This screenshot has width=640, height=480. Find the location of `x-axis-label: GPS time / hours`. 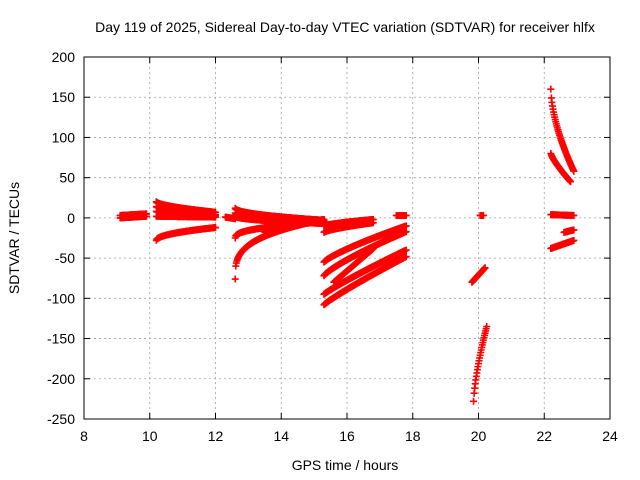

x-axis-label: GPS time / hours is located at coordinates (345, 465).